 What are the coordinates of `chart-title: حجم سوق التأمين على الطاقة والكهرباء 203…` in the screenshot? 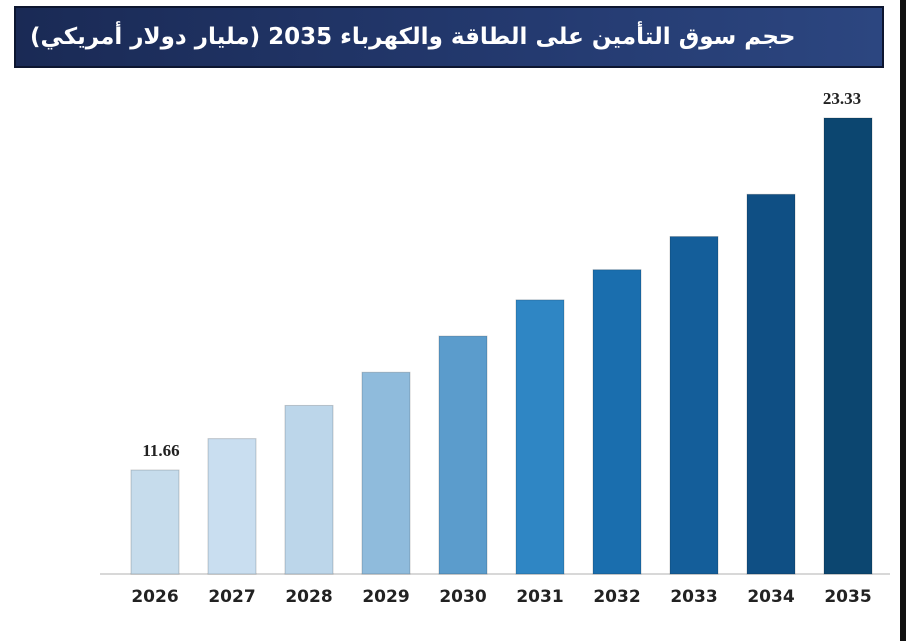 It's located at (413, 37).